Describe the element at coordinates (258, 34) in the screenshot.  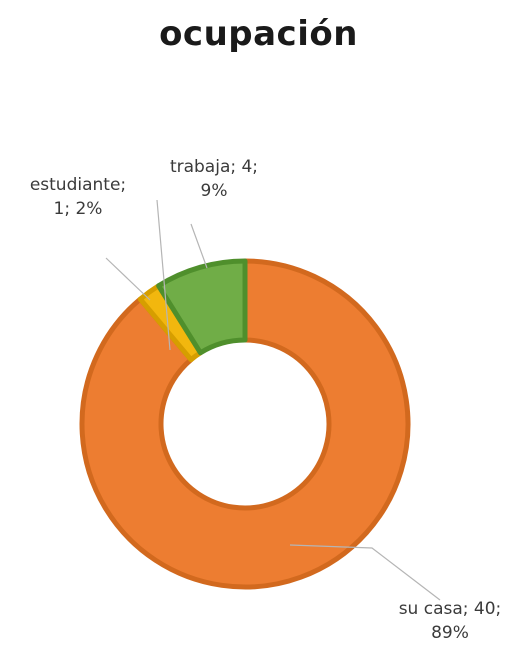
I see `chart-title: ocupación` at that location.